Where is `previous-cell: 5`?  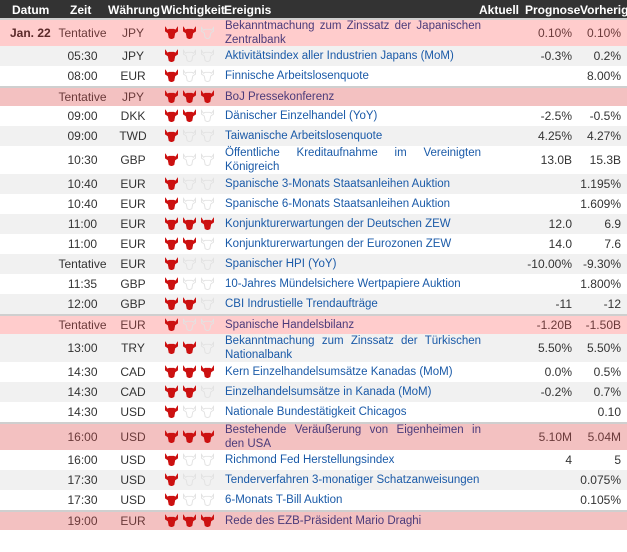
previous-cell: 5 is located at coordinates (617, 460).